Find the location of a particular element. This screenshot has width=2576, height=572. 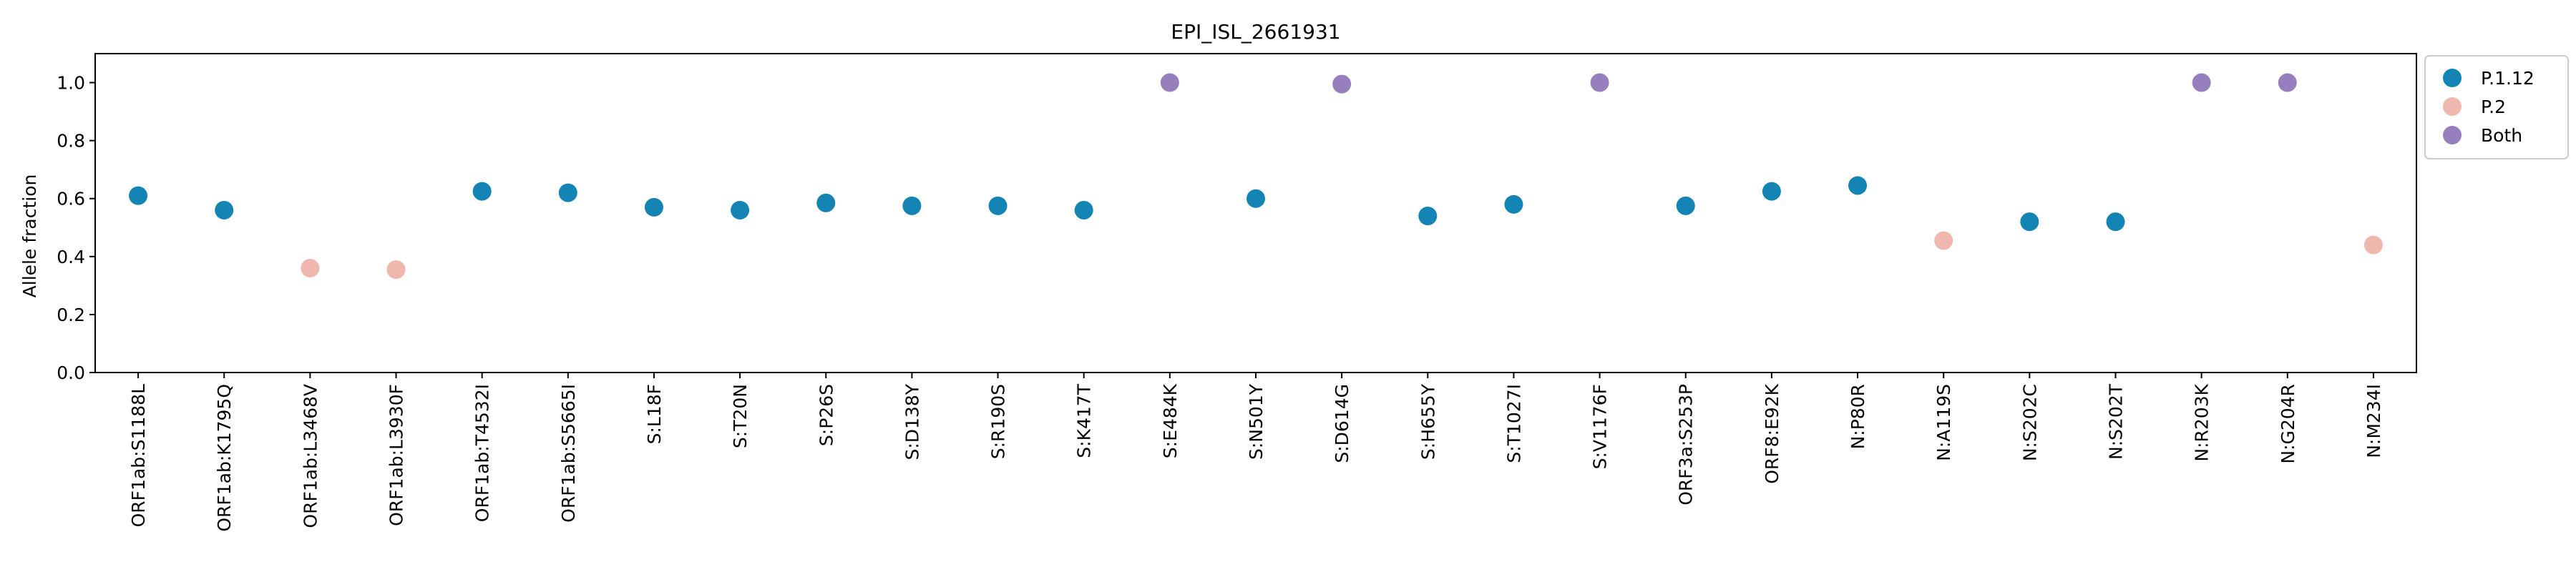

x-tick-label: S:D614G is located at coordinates (1342, 423).